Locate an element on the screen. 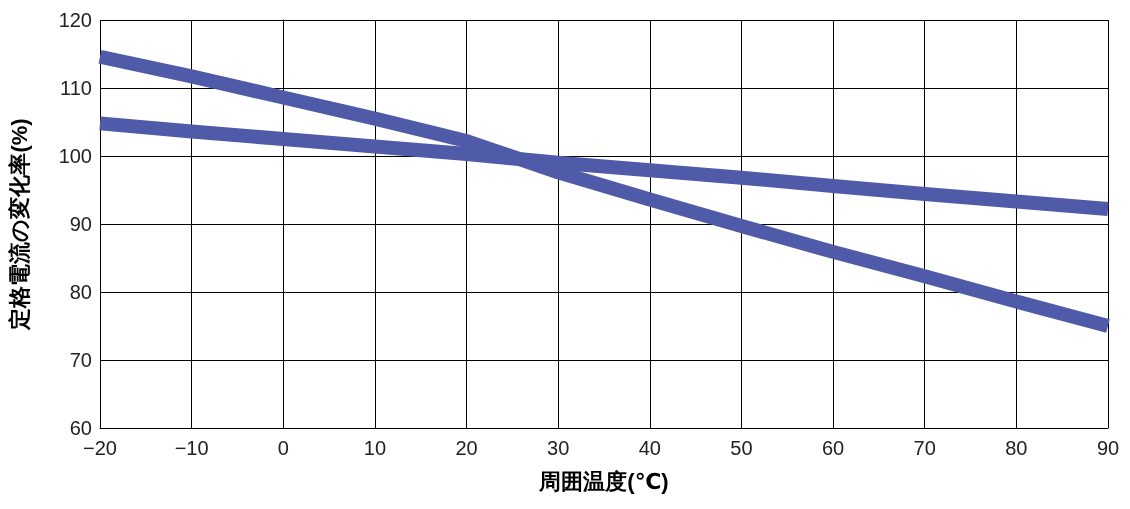 Image resolution: width=1130 pixels, height=509 pixels. x-tick-label: −20 is located at coordinates (100, 448).